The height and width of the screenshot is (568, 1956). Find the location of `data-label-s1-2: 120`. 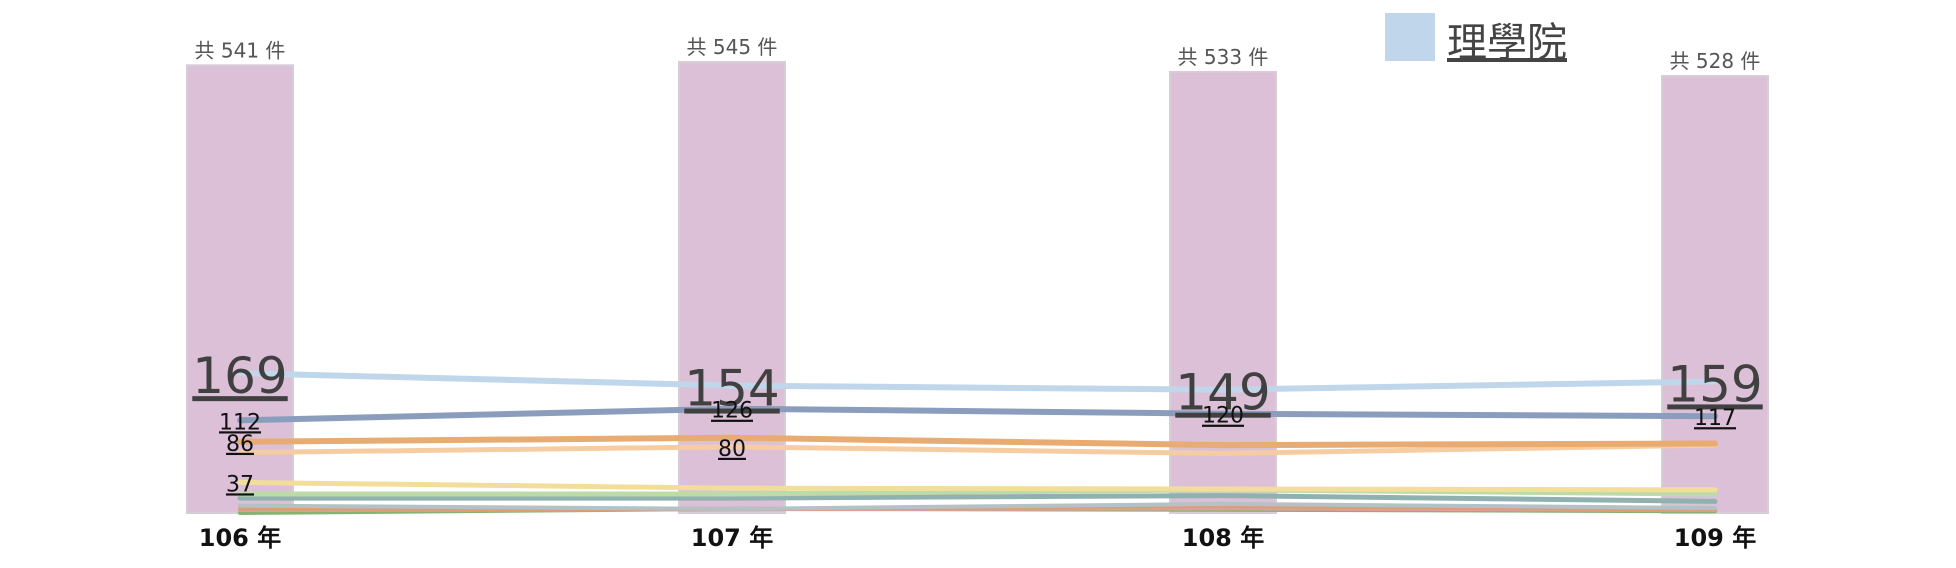

data-label-s1-2: 120 is located at coordinates (1223, 416).